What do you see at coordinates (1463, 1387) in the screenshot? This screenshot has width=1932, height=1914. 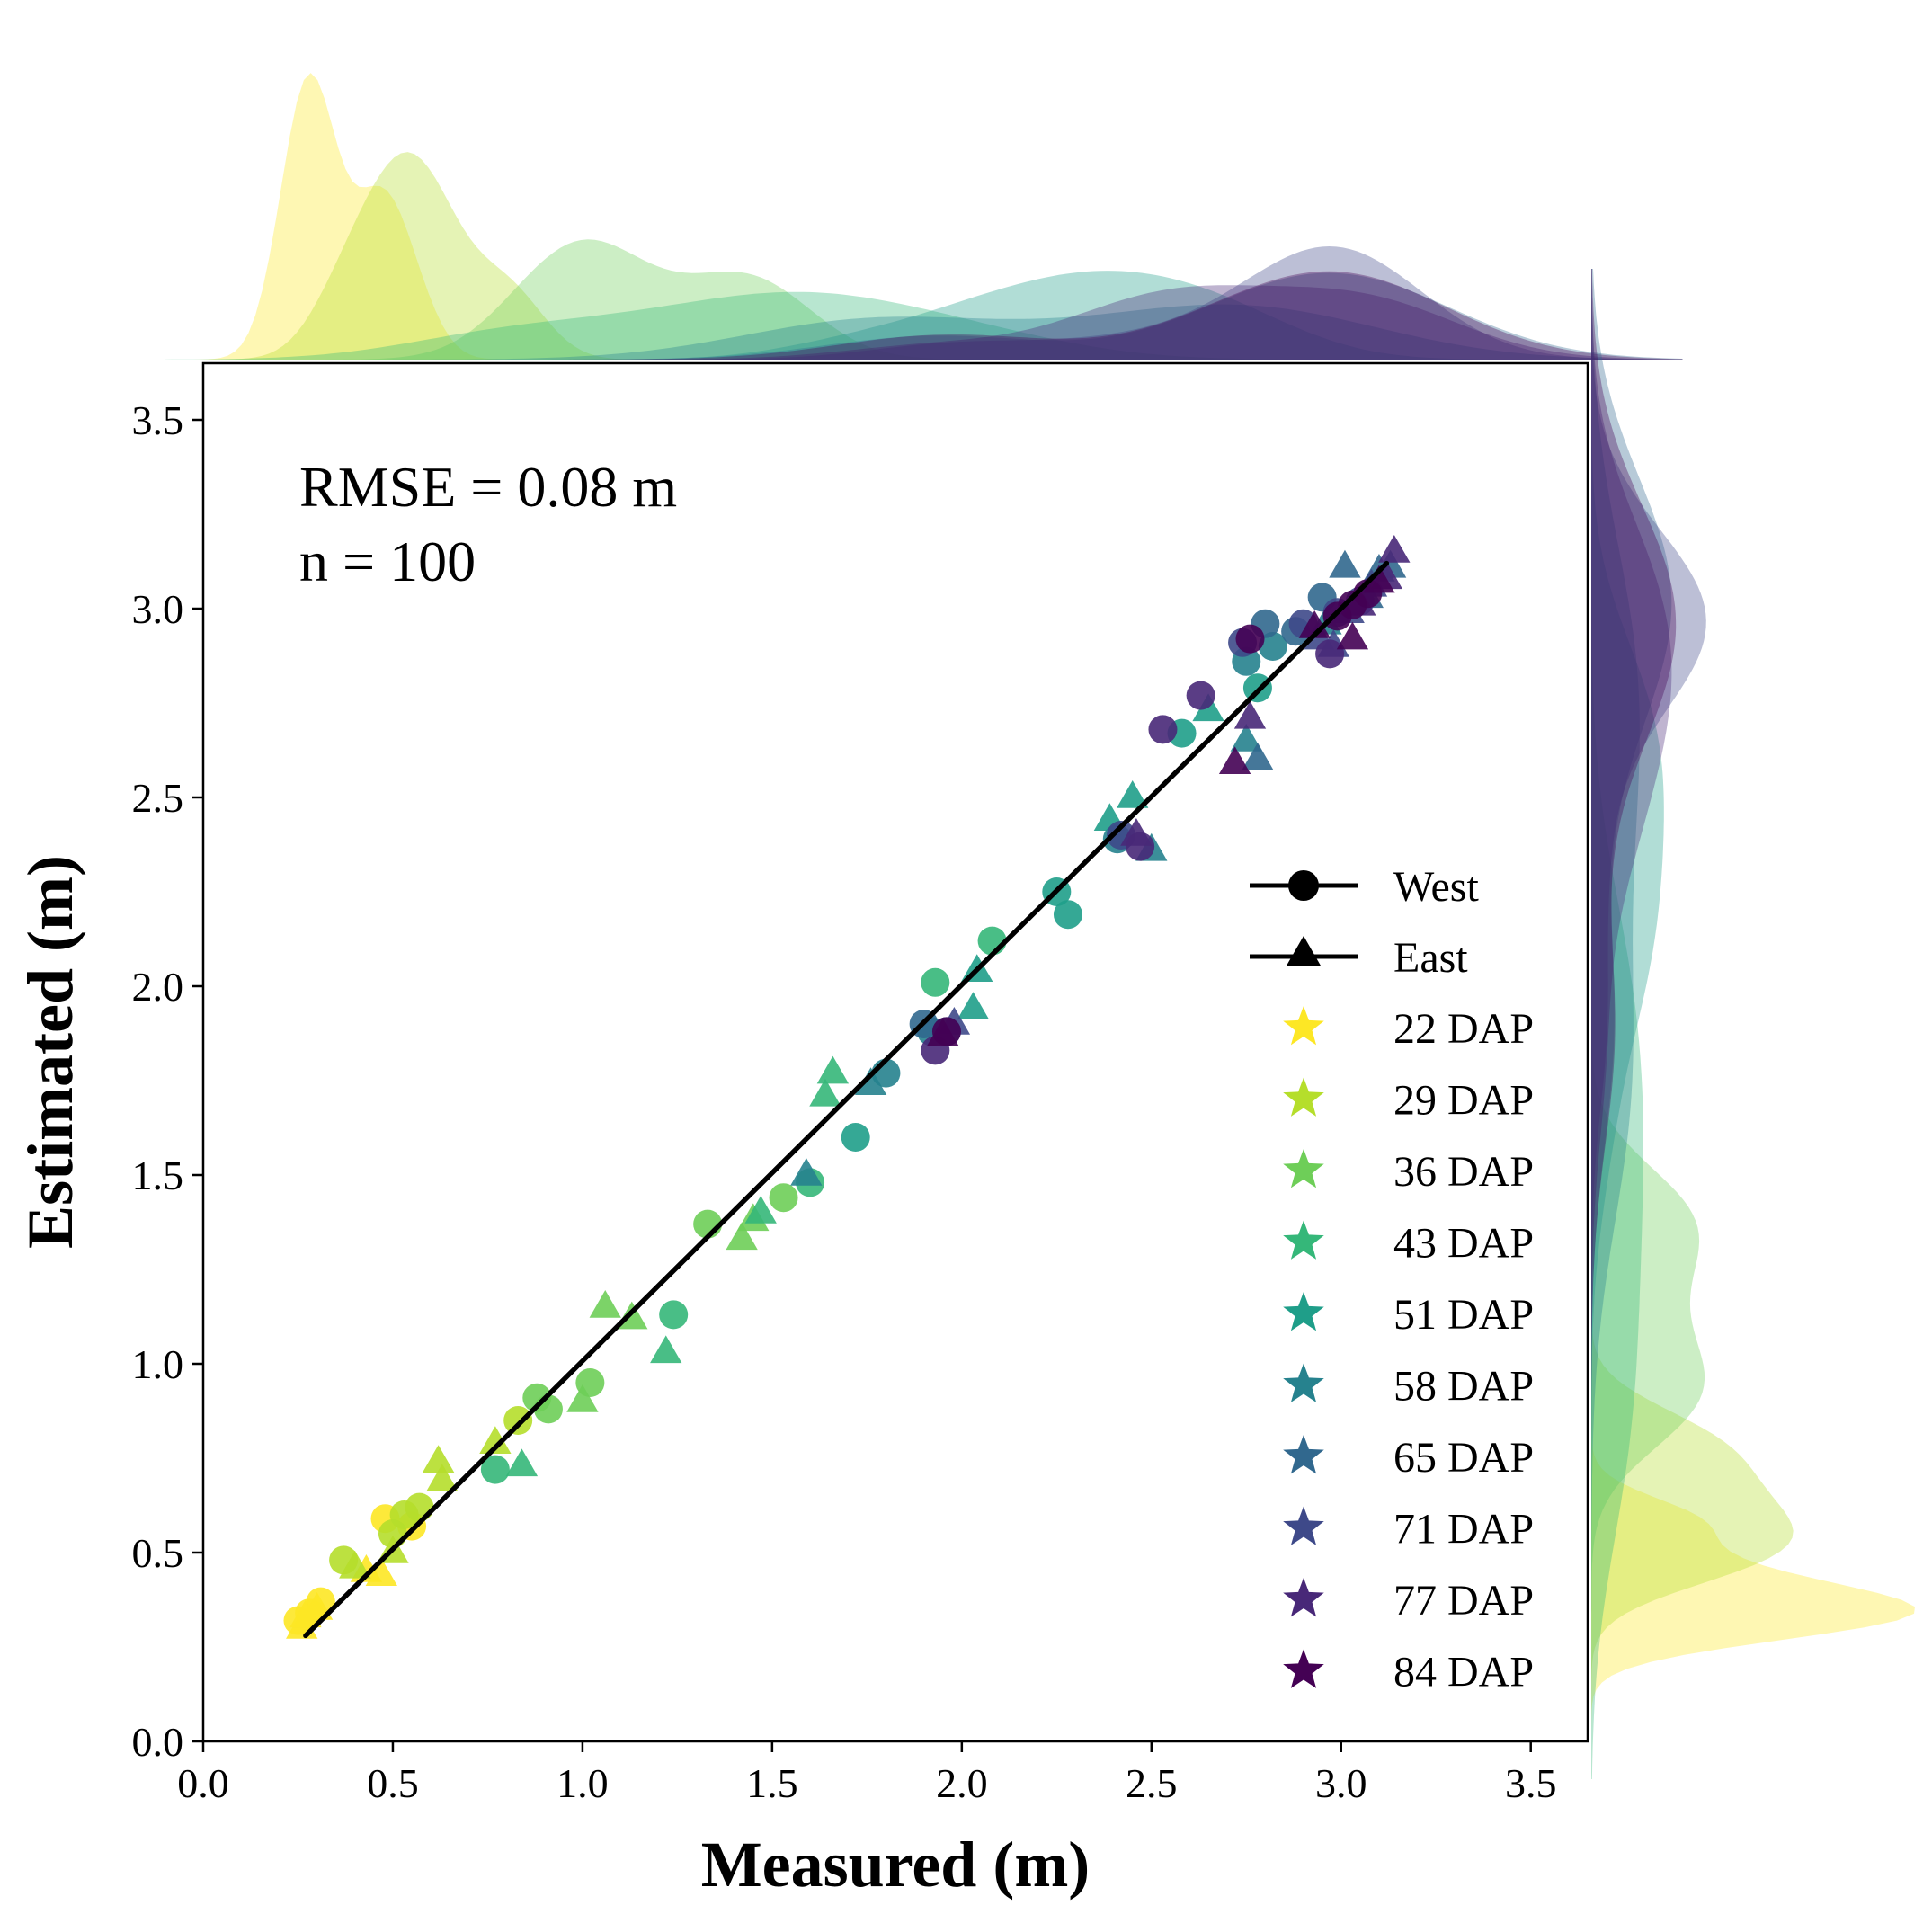 I see `legend-label-58-dap: 58 DAP` at bounding box center [1463, 1387].